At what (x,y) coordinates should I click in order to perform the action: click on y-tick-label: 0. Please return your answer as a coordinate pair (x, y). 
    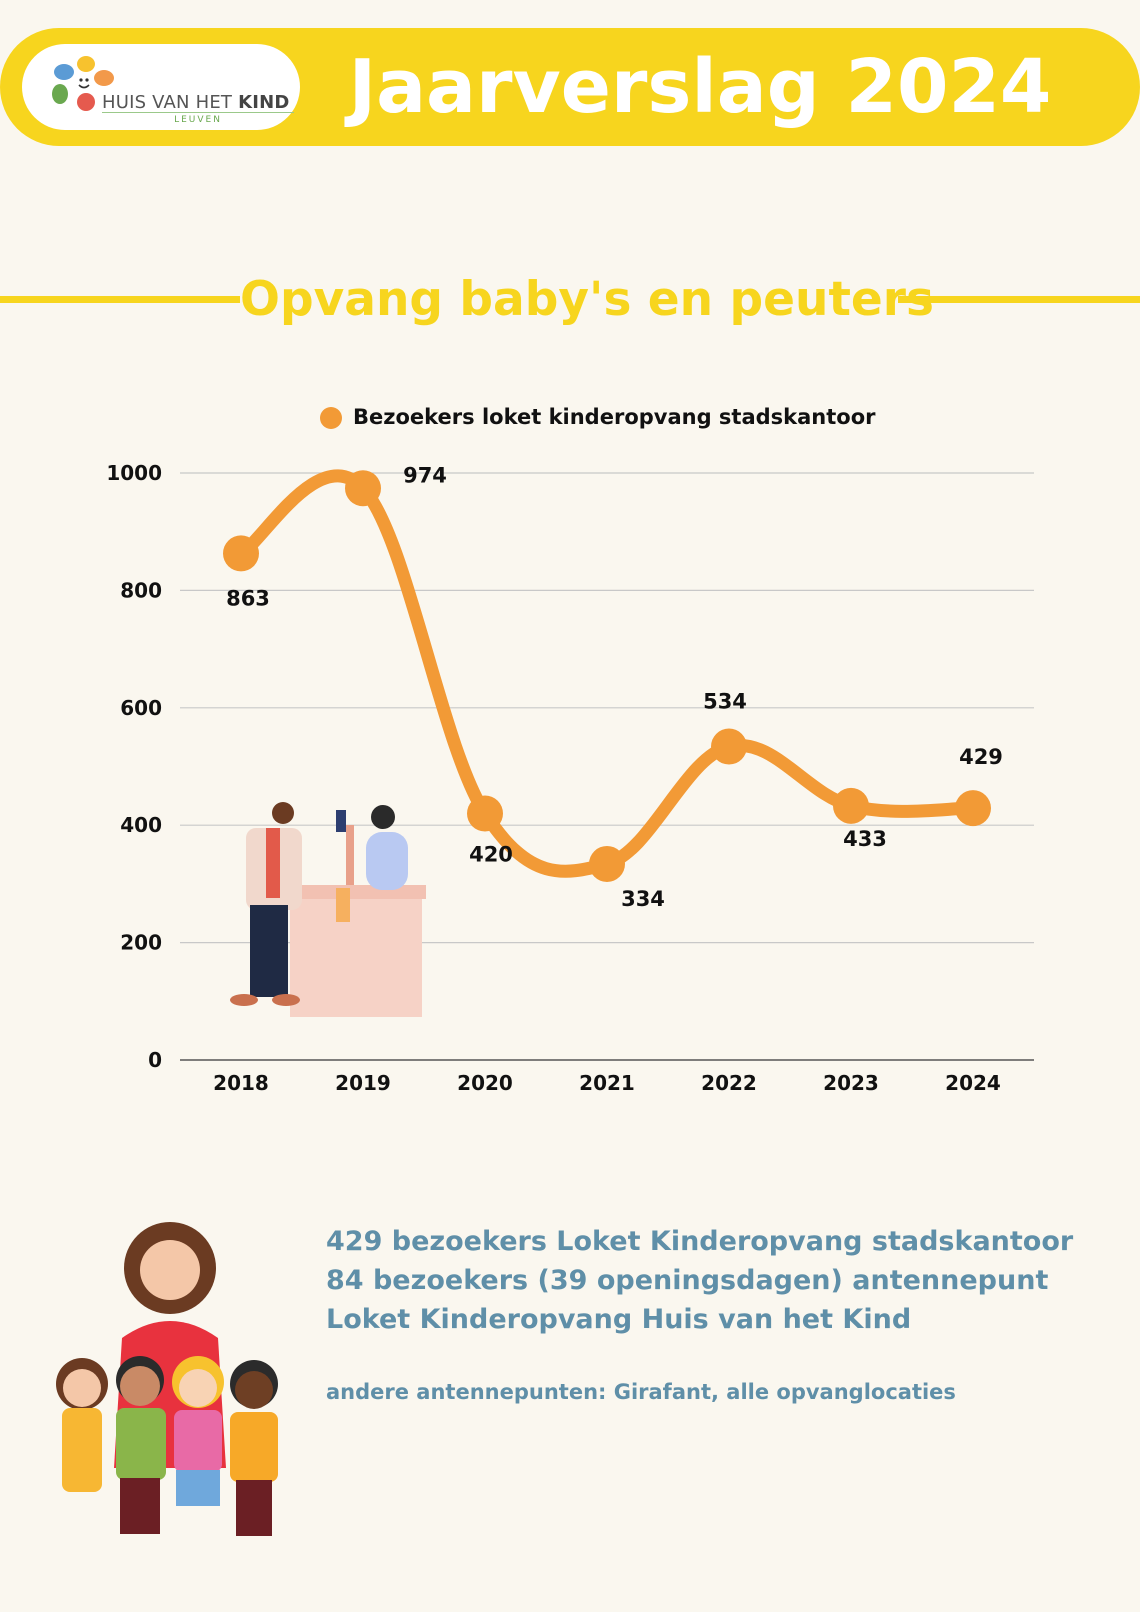
    Looking at the image, I should click on (155, 1060).